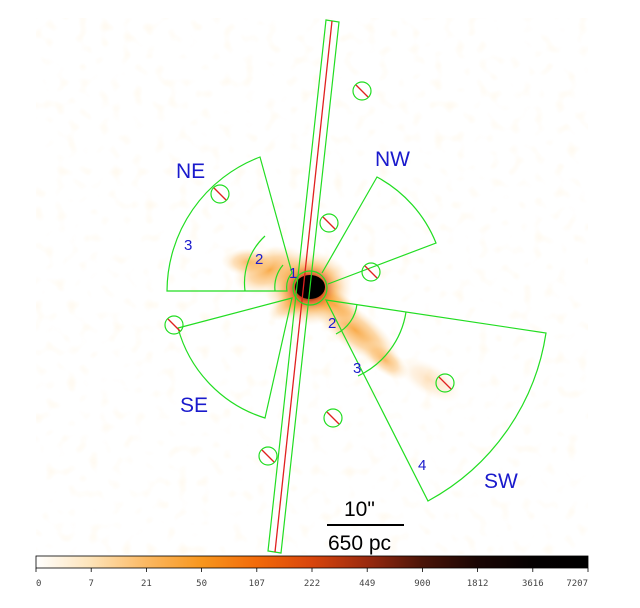 The image size is (640, 608). Describe the element at coordinates (259, 259) in the screenshot. I see `region-number-ne-2: 2` at that location.